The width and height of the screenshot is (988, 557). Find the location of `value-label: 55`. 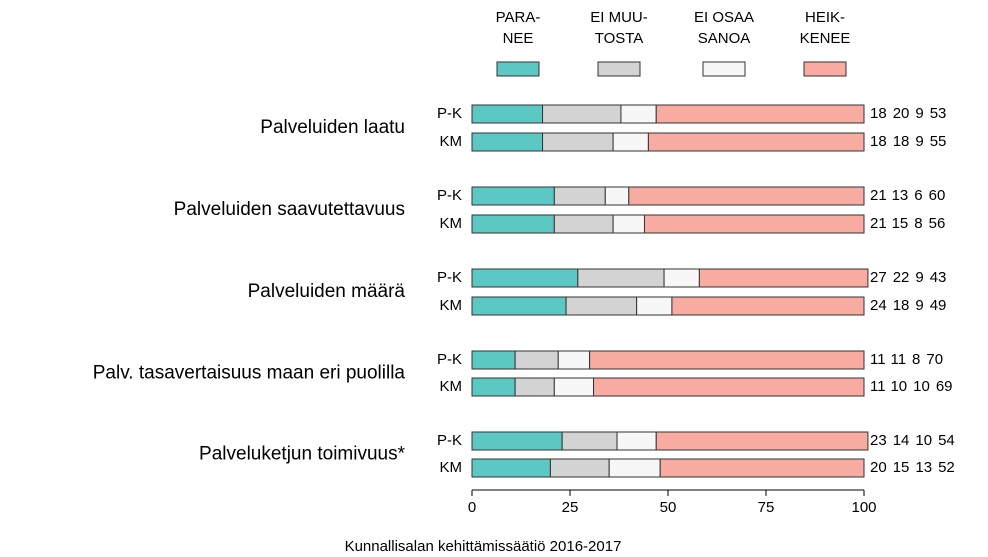

value-label: 55 is located at coordinates (938, 141).